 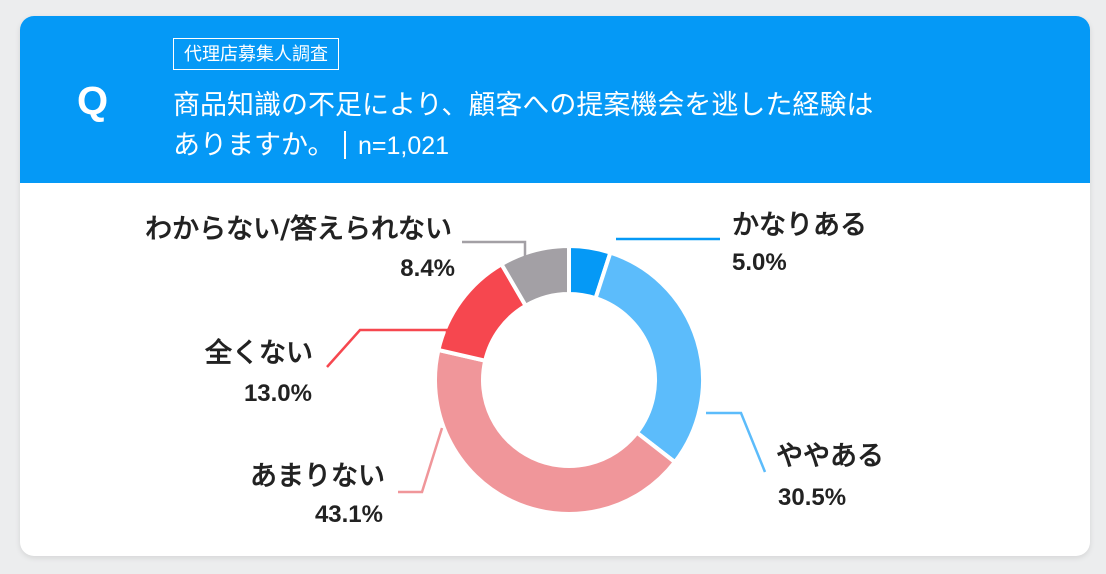 I want to click on slice-label-1: かなりある, so click(x=799, y=225).